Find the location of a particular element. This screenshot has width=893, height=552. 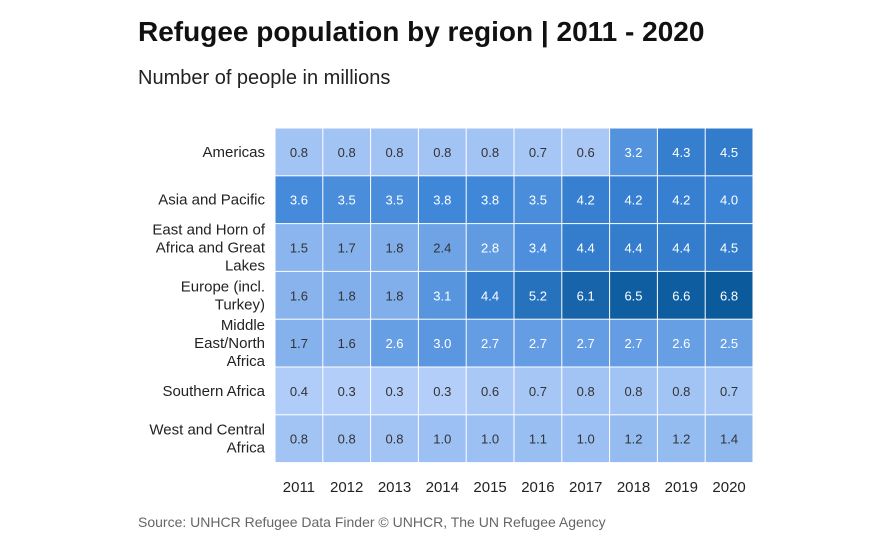

cell-value-label: 1.6 is located at coordinates (299, 295).